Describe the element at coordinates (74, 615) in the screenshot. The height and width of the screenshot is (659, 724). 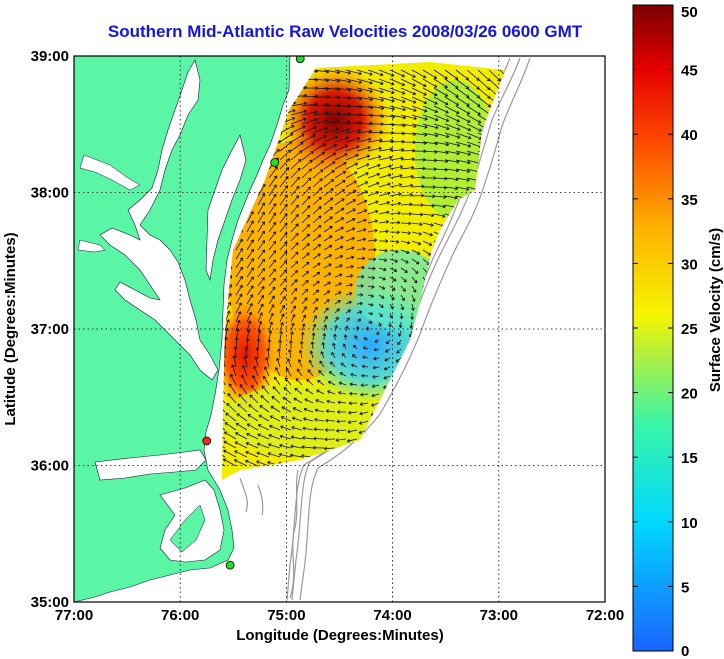
I see `x-tick: 77:00` at that location.